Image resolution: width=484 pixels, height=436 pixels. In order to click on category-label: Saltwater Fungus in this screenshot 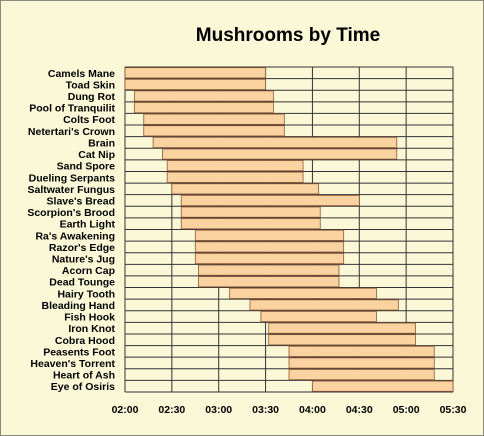, I will do `click(71, 190)`.